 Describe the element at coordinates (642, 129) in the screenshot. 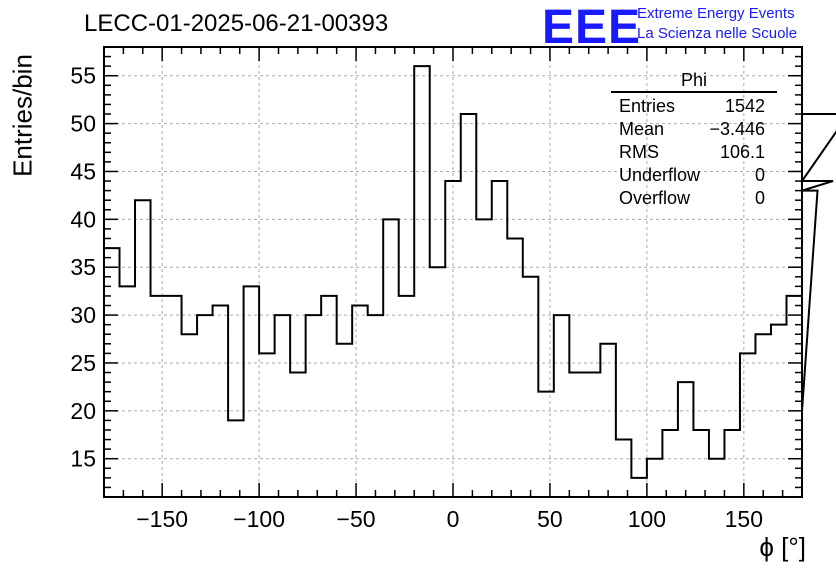

I see `stats-label: Mean` at that location.